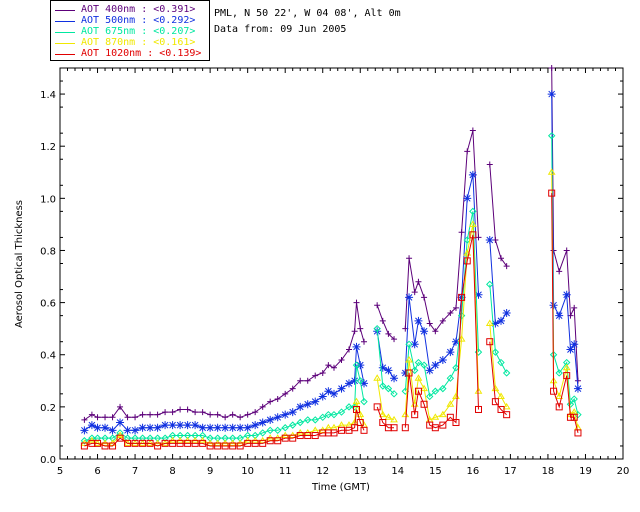 This screenshot has height=512, width=640. I want to click on date-info: Data from: 09 Jun 2005, so click(280, 29).